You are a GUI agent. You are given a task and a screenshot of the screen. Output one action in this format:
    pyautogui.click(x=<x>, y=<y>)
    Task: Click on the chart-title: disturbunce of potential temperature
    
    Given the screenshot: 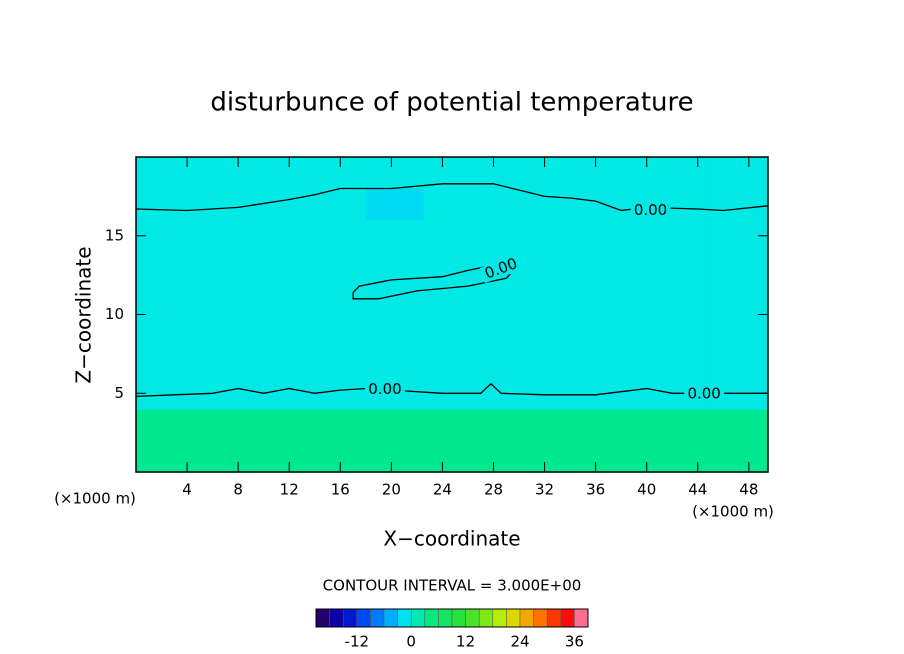 What is the action you would take?
    pyautogui.click(x=451, y=103)
    